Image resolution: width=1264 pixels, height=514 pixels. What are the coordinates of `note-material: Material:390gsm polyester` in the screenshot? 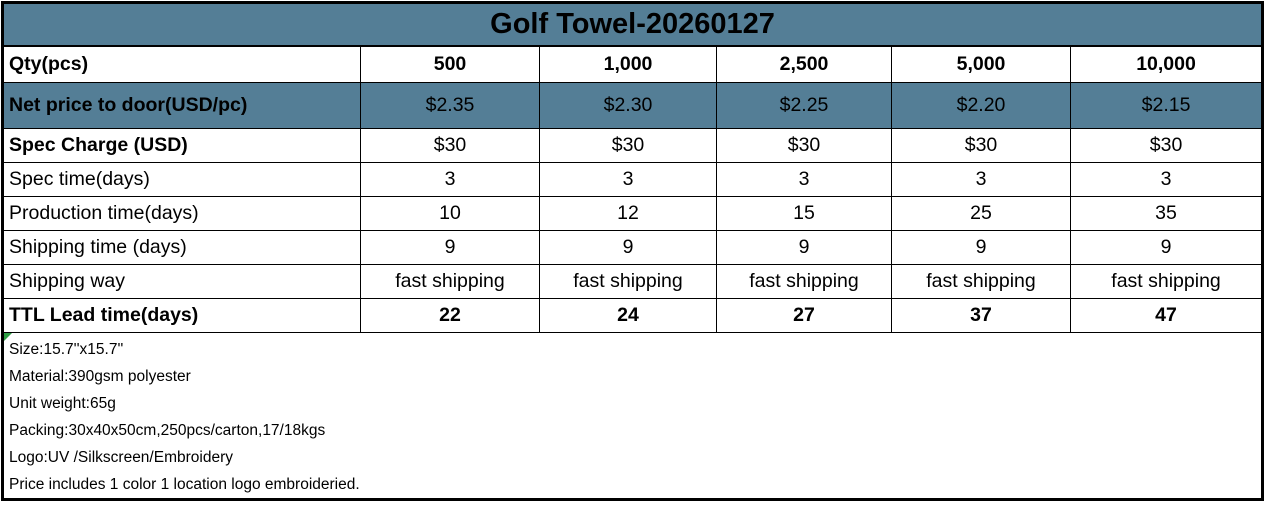 It's located at (100, 376).